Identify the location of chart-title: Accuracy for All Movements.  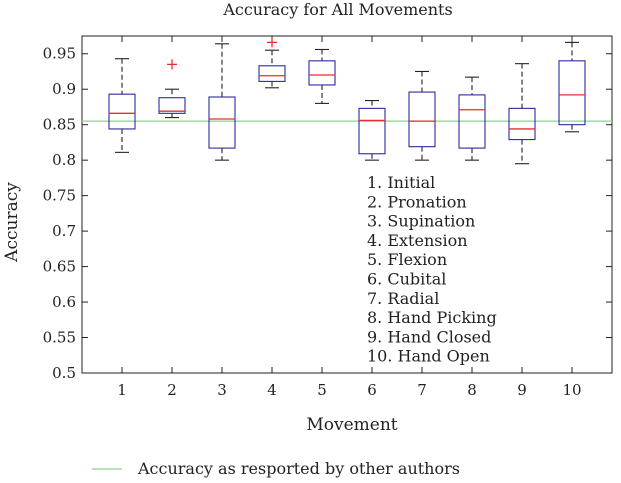
(337, 9).